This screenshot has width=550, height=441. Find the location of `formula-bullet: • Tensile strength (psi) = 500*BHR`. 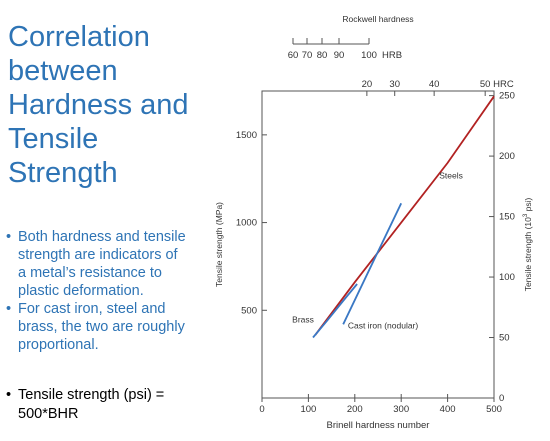

formula-bullet: • Tensile strength (psi) = 500*BHR is located at coordinates (109, 405).